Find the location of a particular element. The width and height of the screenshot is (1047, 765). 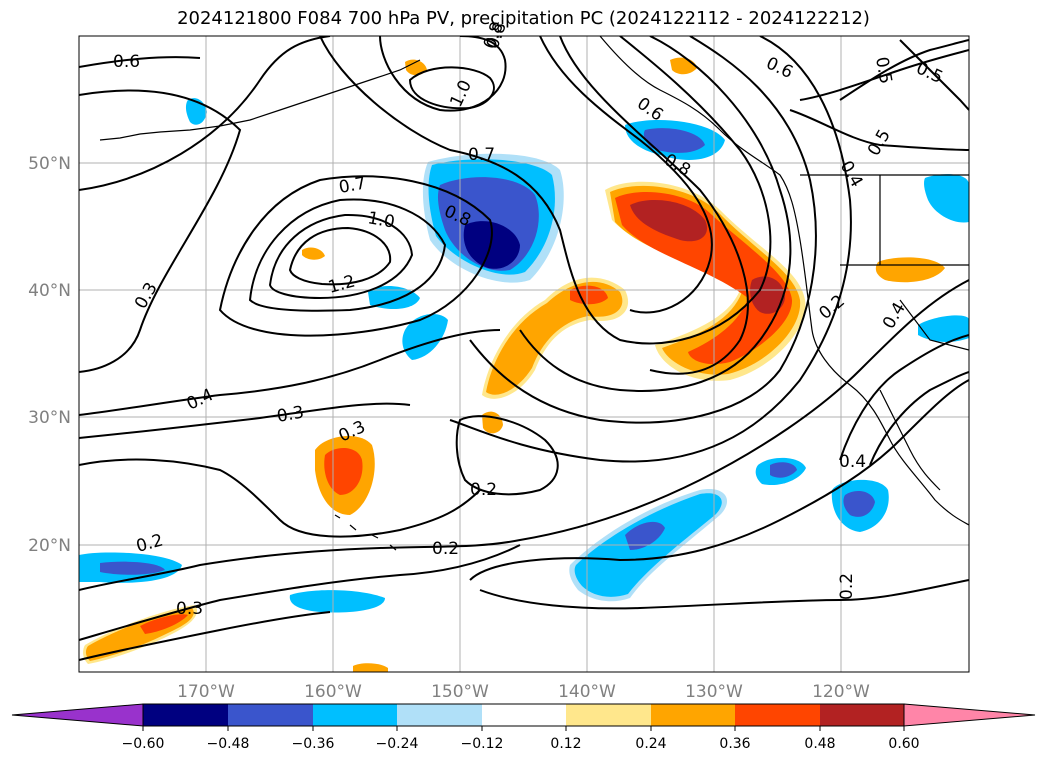

pv-contour-0-6-ne is located at coordinates (884, 75).